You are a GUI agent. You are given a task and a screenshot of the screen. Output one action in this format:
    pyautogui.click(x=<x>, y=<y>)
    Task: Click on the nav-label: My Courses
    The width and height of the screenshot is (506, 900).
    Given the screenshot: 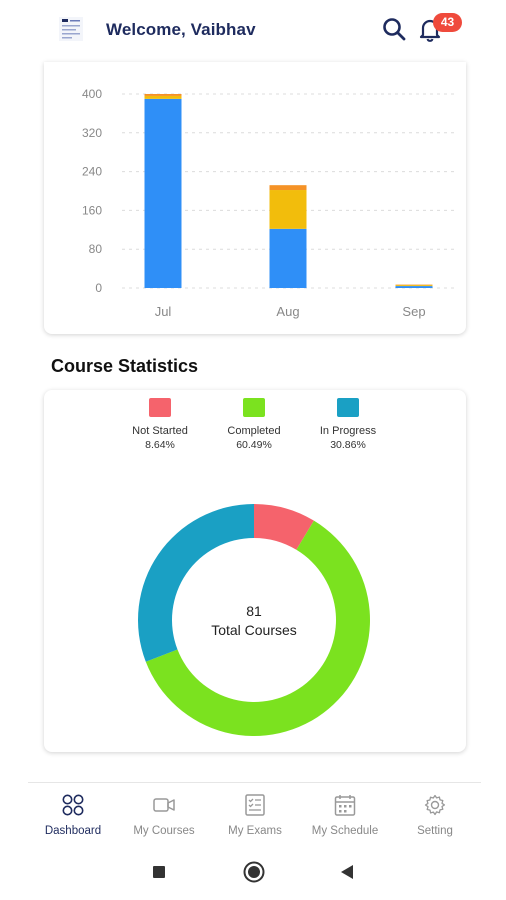 What is the action you would take?
    pyautogui.click(x=164, y=831)
    